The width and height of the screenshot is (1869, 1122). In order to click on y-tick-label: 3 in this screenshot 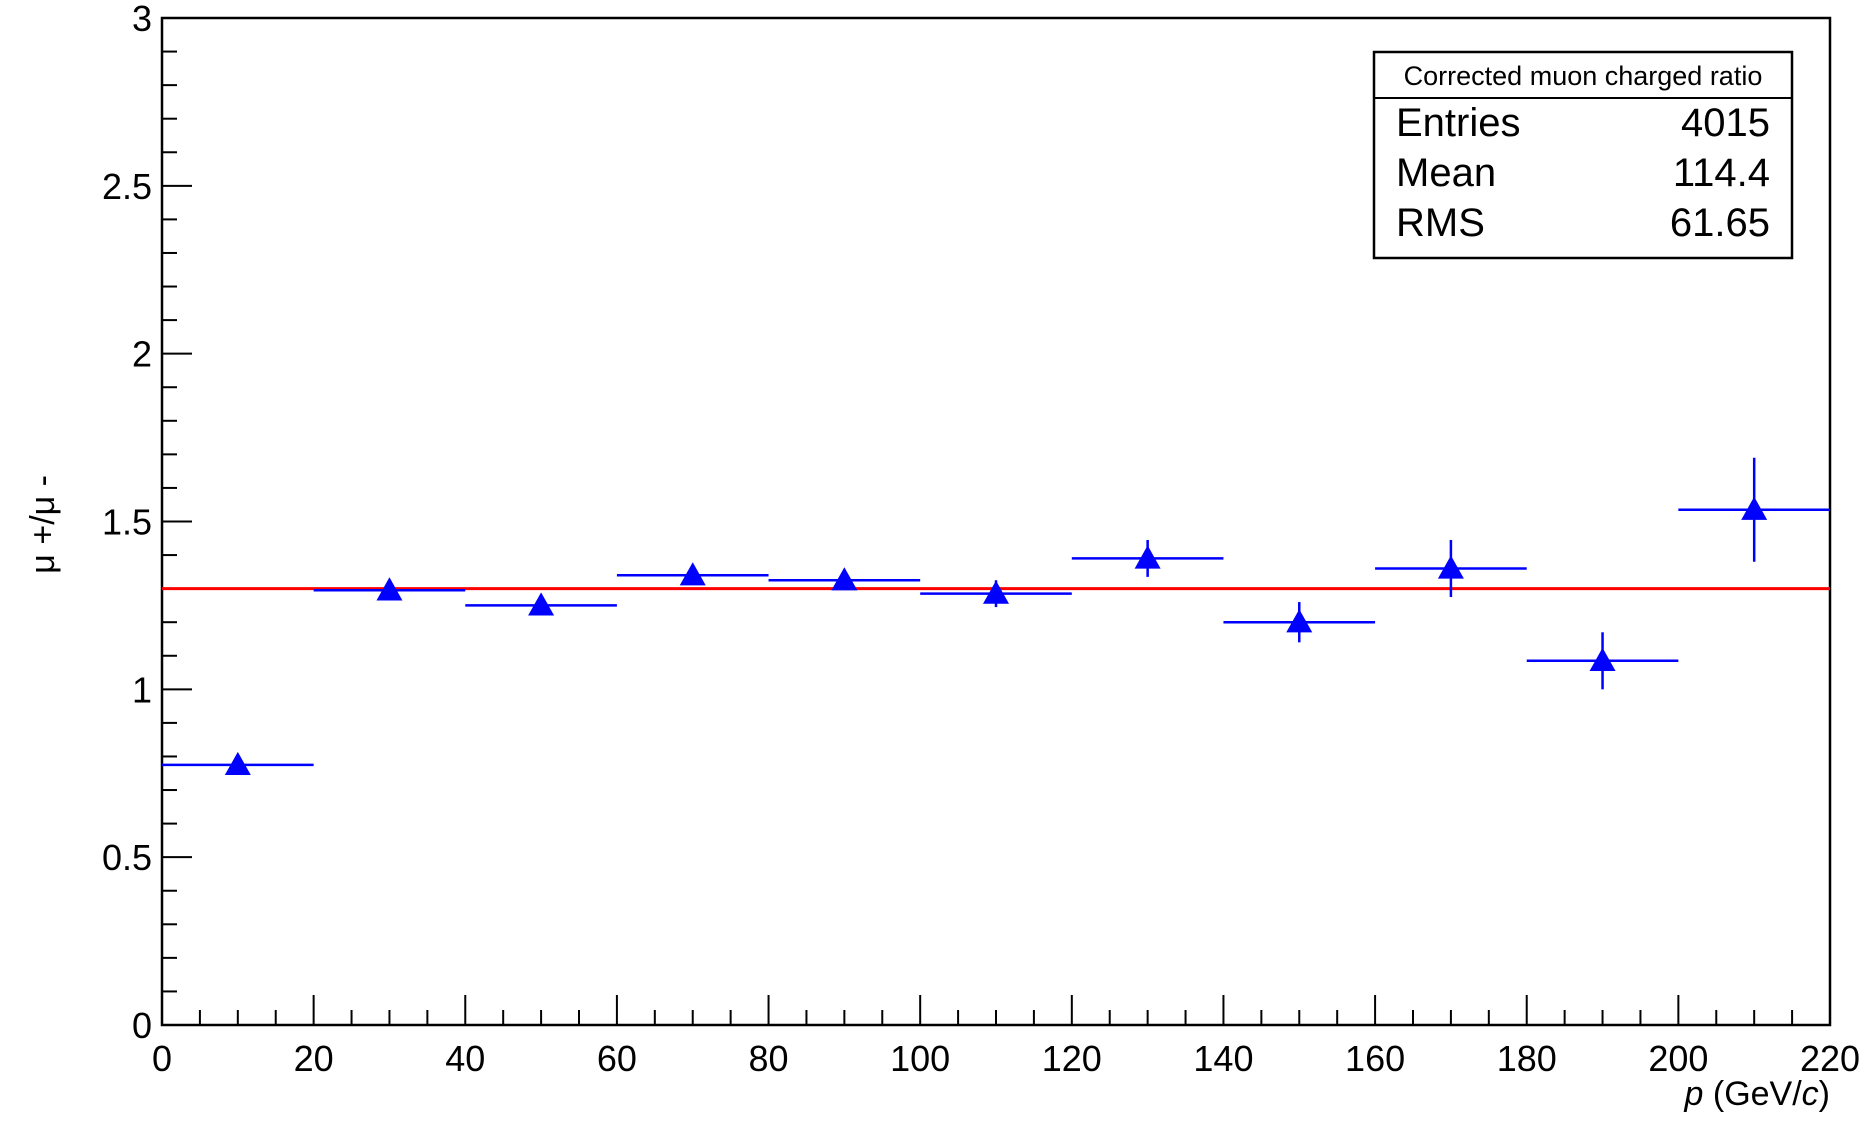, I will do `click(142, 19)`.